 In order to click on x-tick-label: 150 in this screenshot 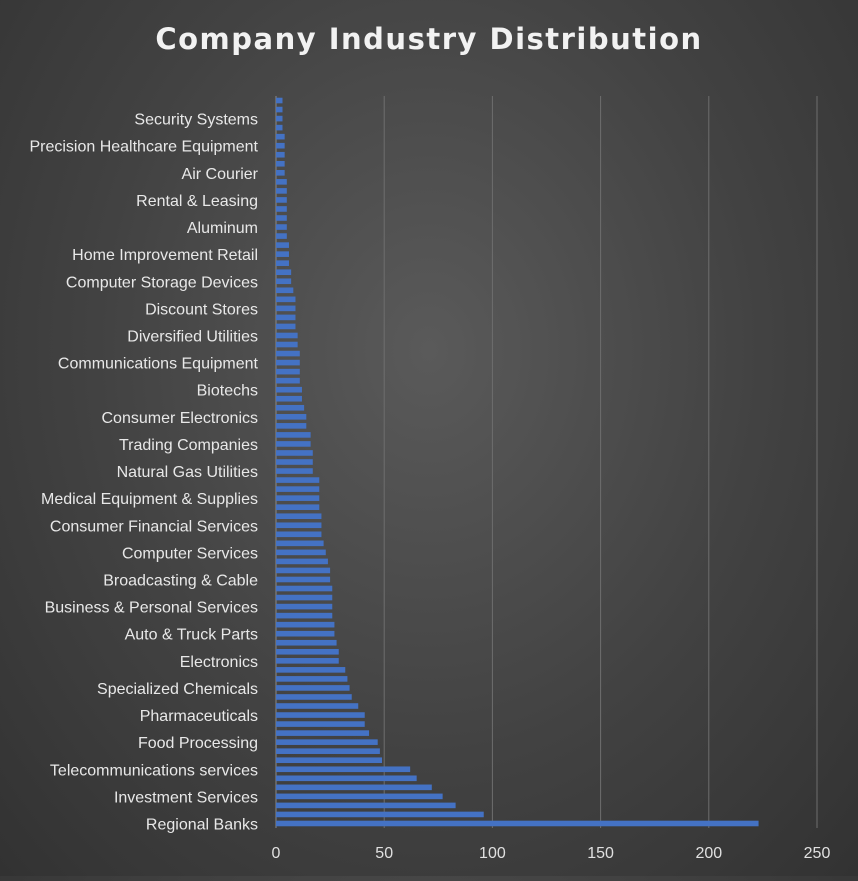, I will do `click(600, 853)`.